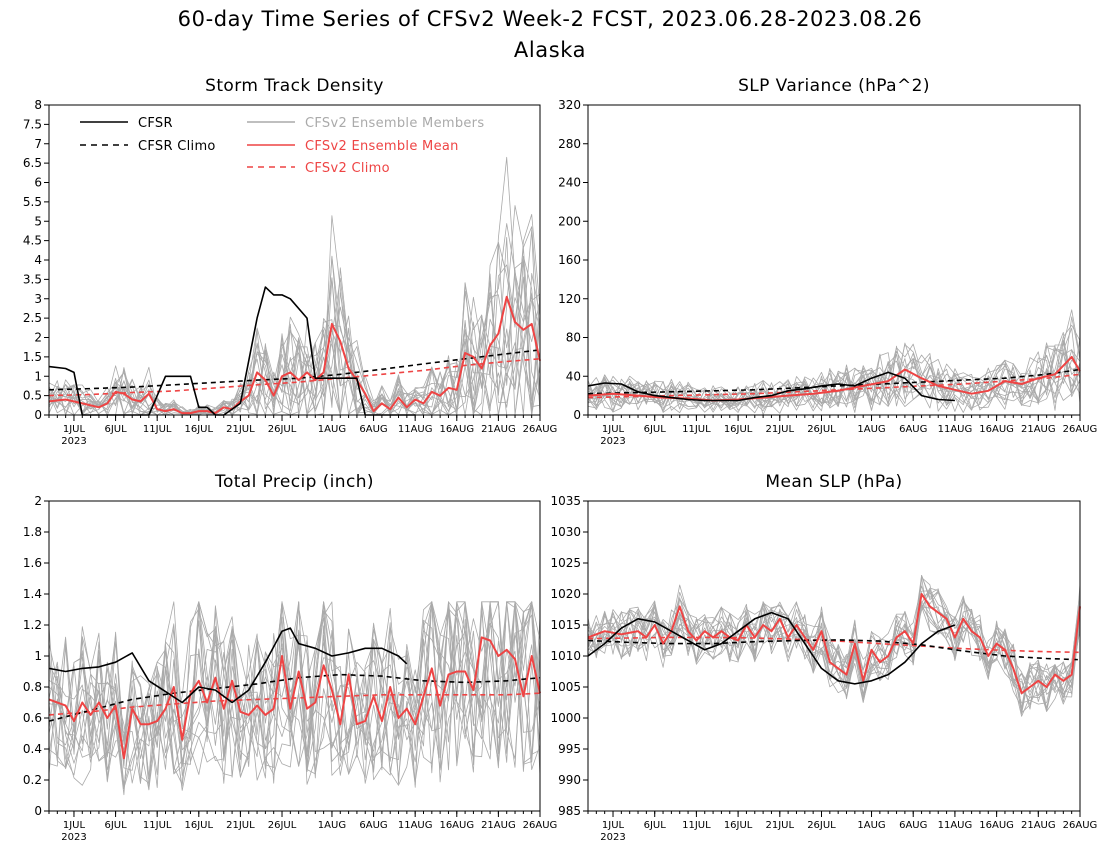 The height and width of the screenshot is (850, 1100). I want to click on y-tick-label: 1030, so click(565, 532).